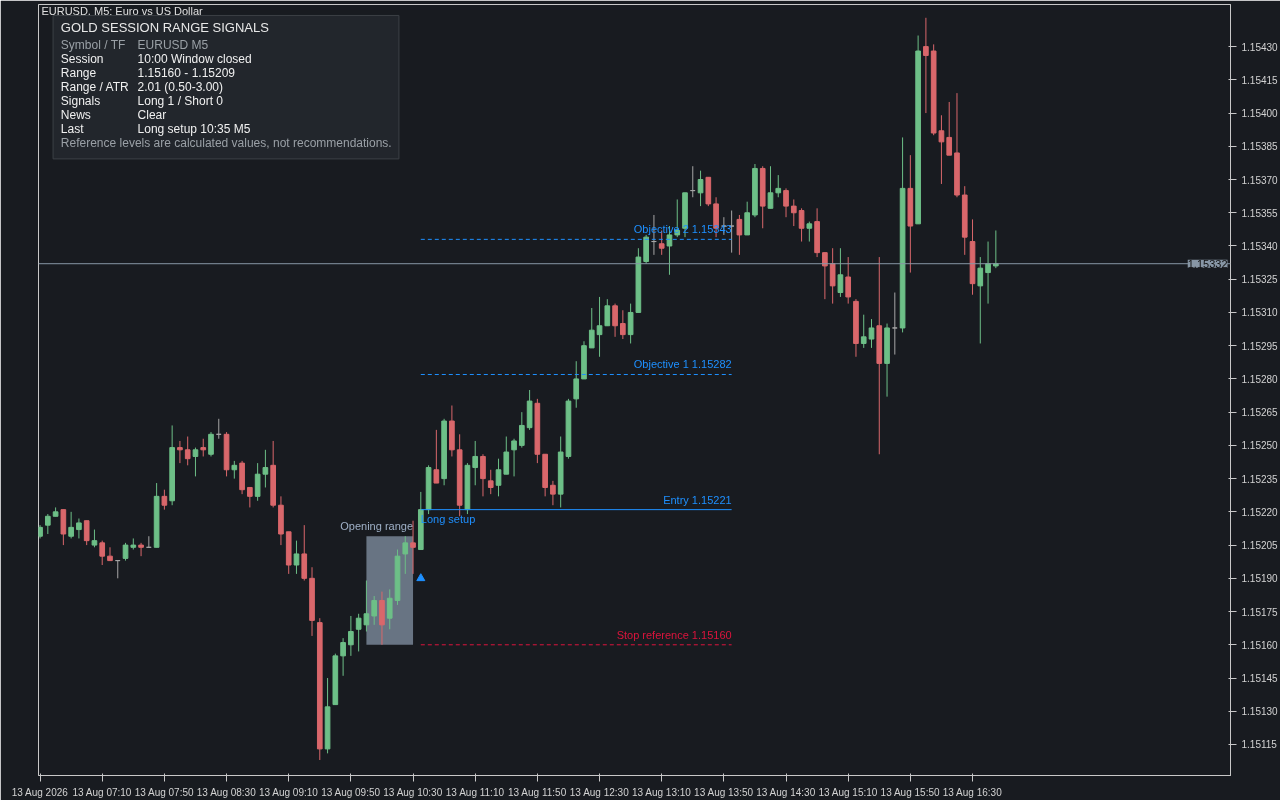 Image resolution: width=1280 pixels, height=800 pixels. I want to click on y-tick-label: 1.15385, so click(1260, 147).